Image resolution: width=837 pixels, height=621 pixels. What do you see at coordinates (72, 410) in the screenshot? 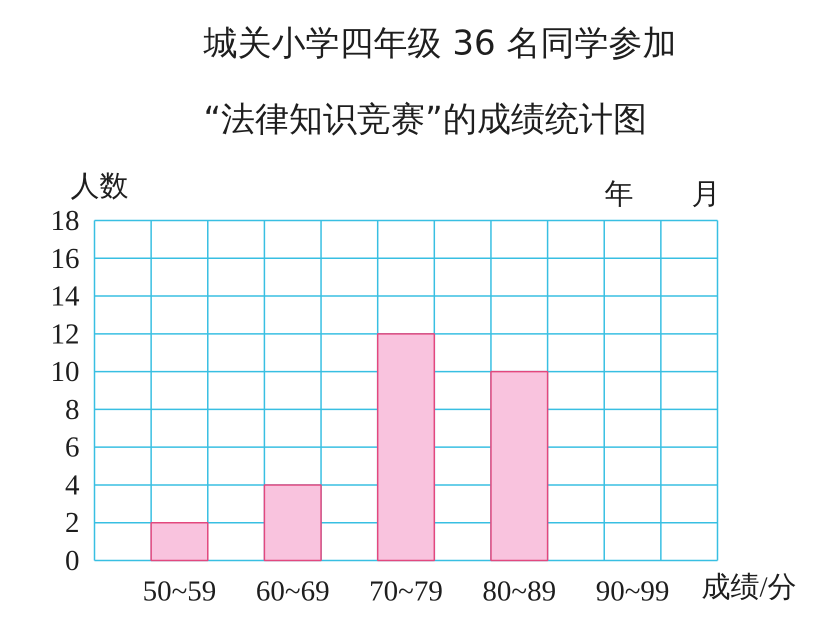
I see `y-tick-label: 8` at bounding box center [72, 410].